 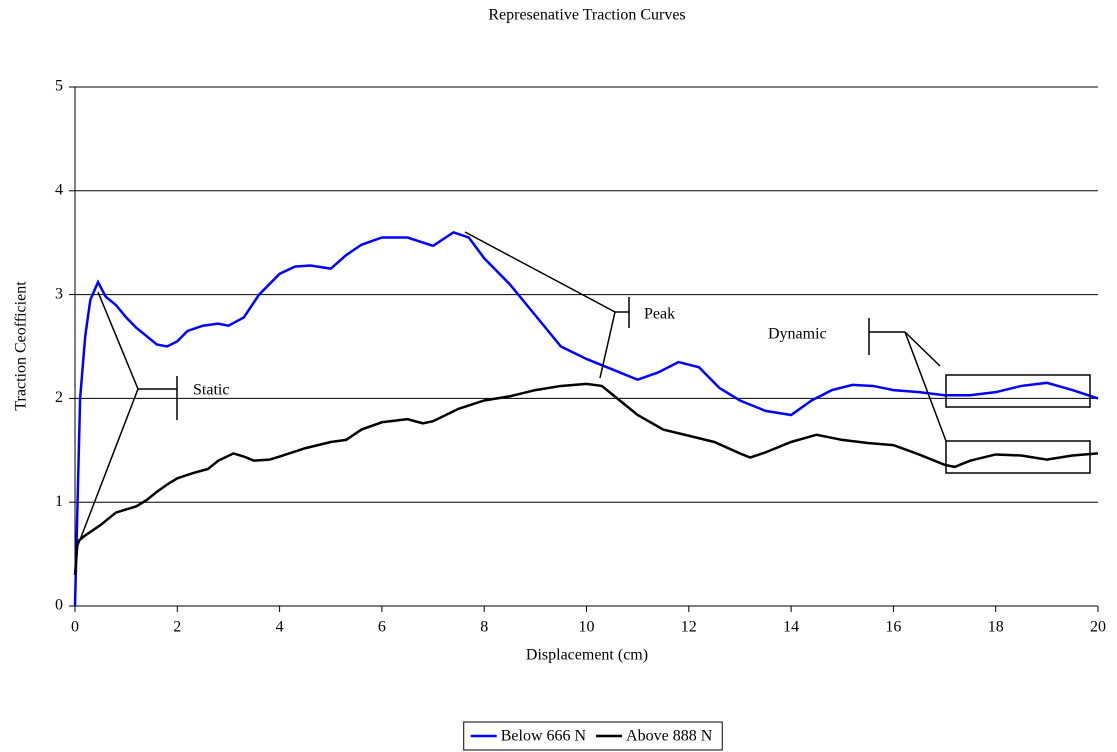 What do you see at coordinates (544, 736) in the screenshot?
I see `legend-label: Below 666 N` at bounding box center [544, 736].